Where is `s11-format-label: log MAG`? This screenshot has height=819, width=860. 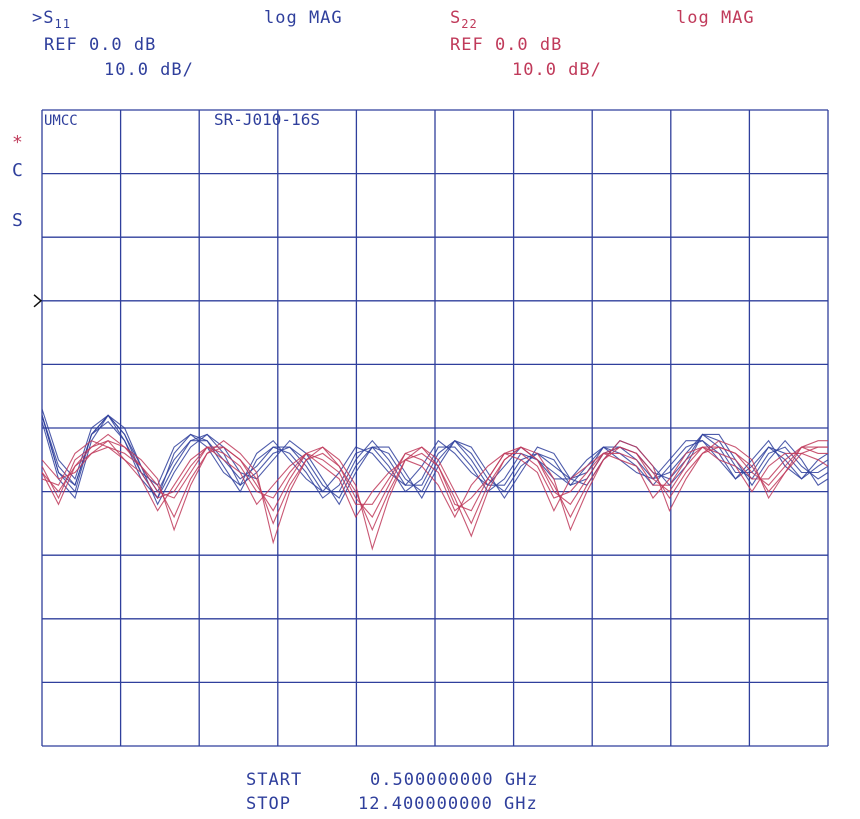 s11-format-label: log MAG is located at coordinates (303, 18).